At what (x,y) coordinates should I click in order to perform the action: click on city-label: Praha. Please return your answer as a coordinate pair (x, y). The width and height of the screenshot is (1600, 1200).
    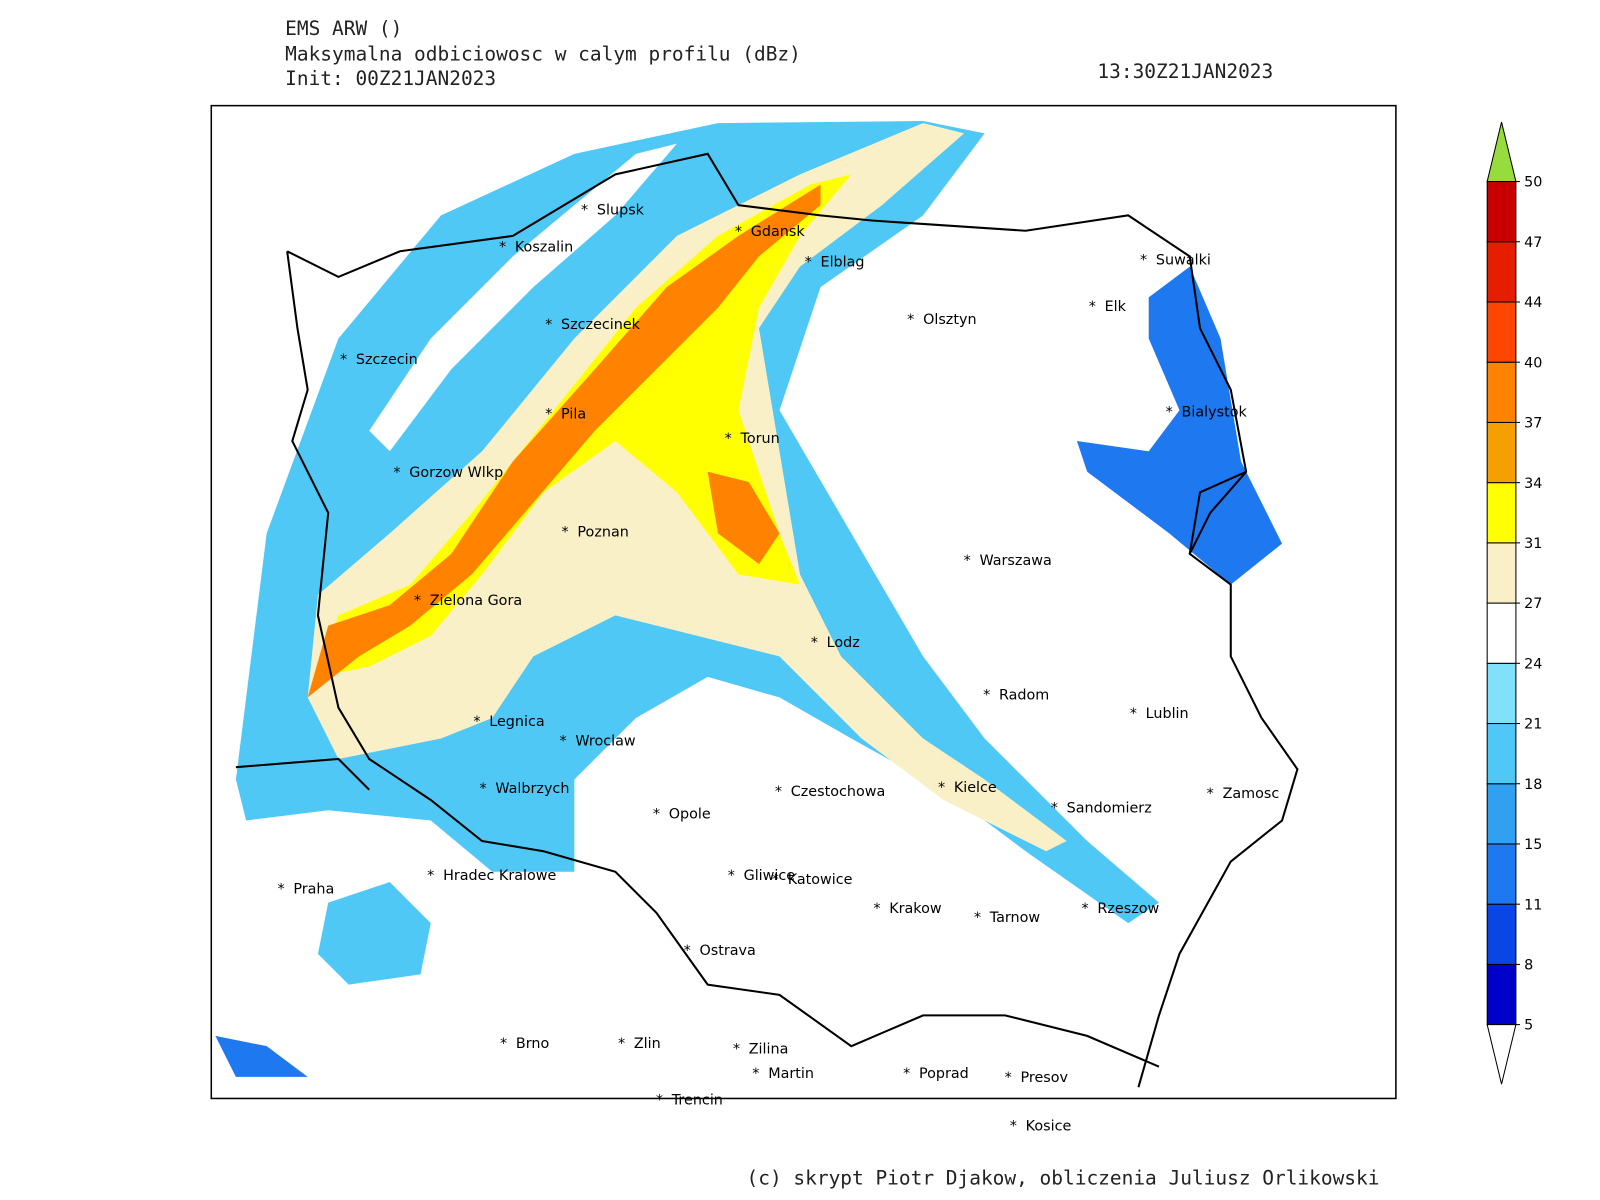
    Looking at the image, I should click on (313, 889).